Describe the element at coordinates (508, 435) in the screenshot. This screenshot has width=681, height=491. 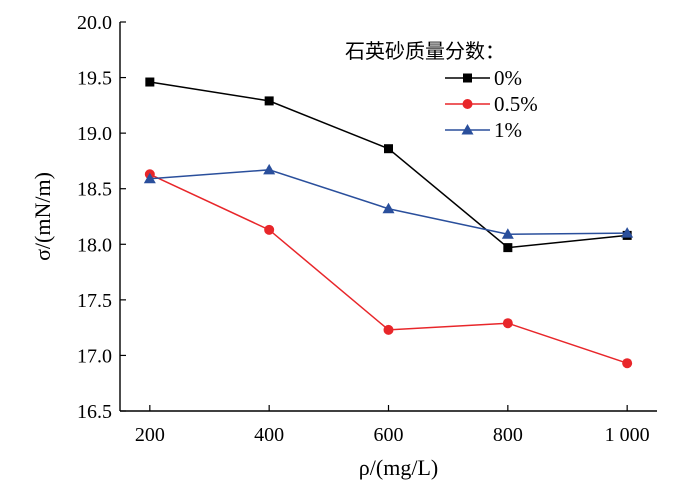
I see `x-tick-label: 800` at that location.